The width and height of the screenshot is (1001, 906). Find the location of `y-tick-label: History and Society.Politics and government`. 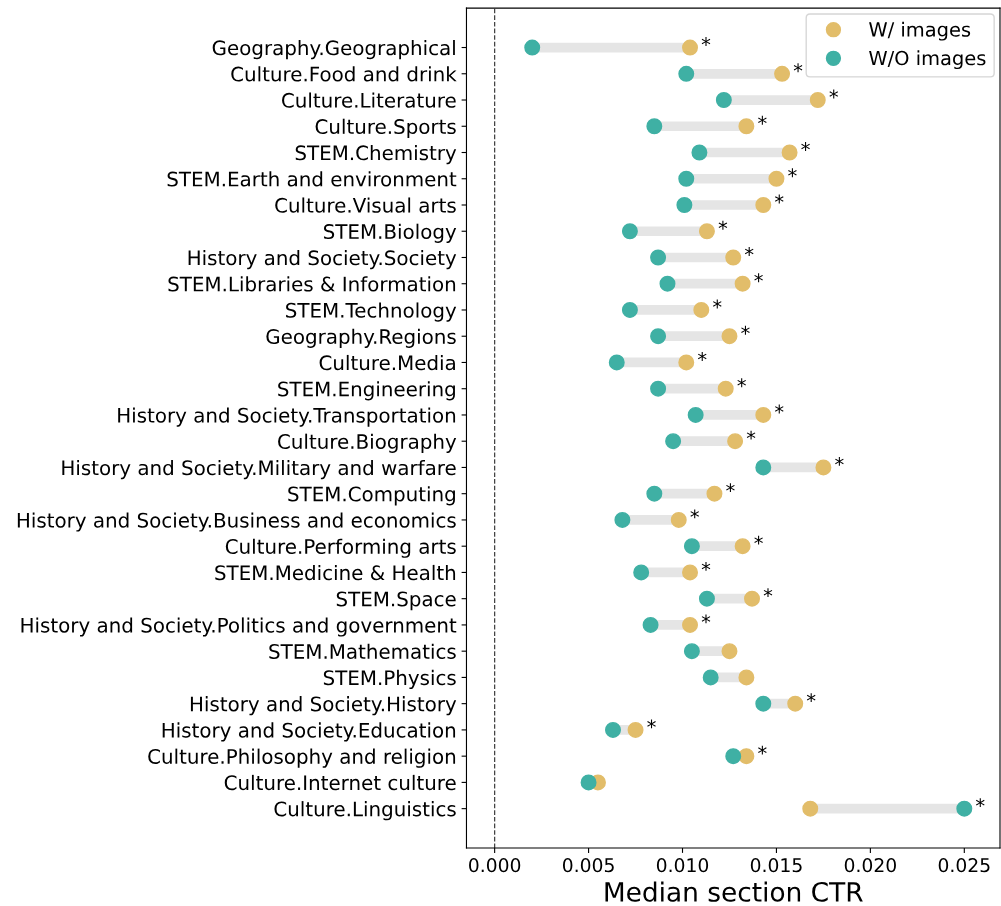

y-tick-label: History and Society.Politics and government is located at coordinates (239, 627).